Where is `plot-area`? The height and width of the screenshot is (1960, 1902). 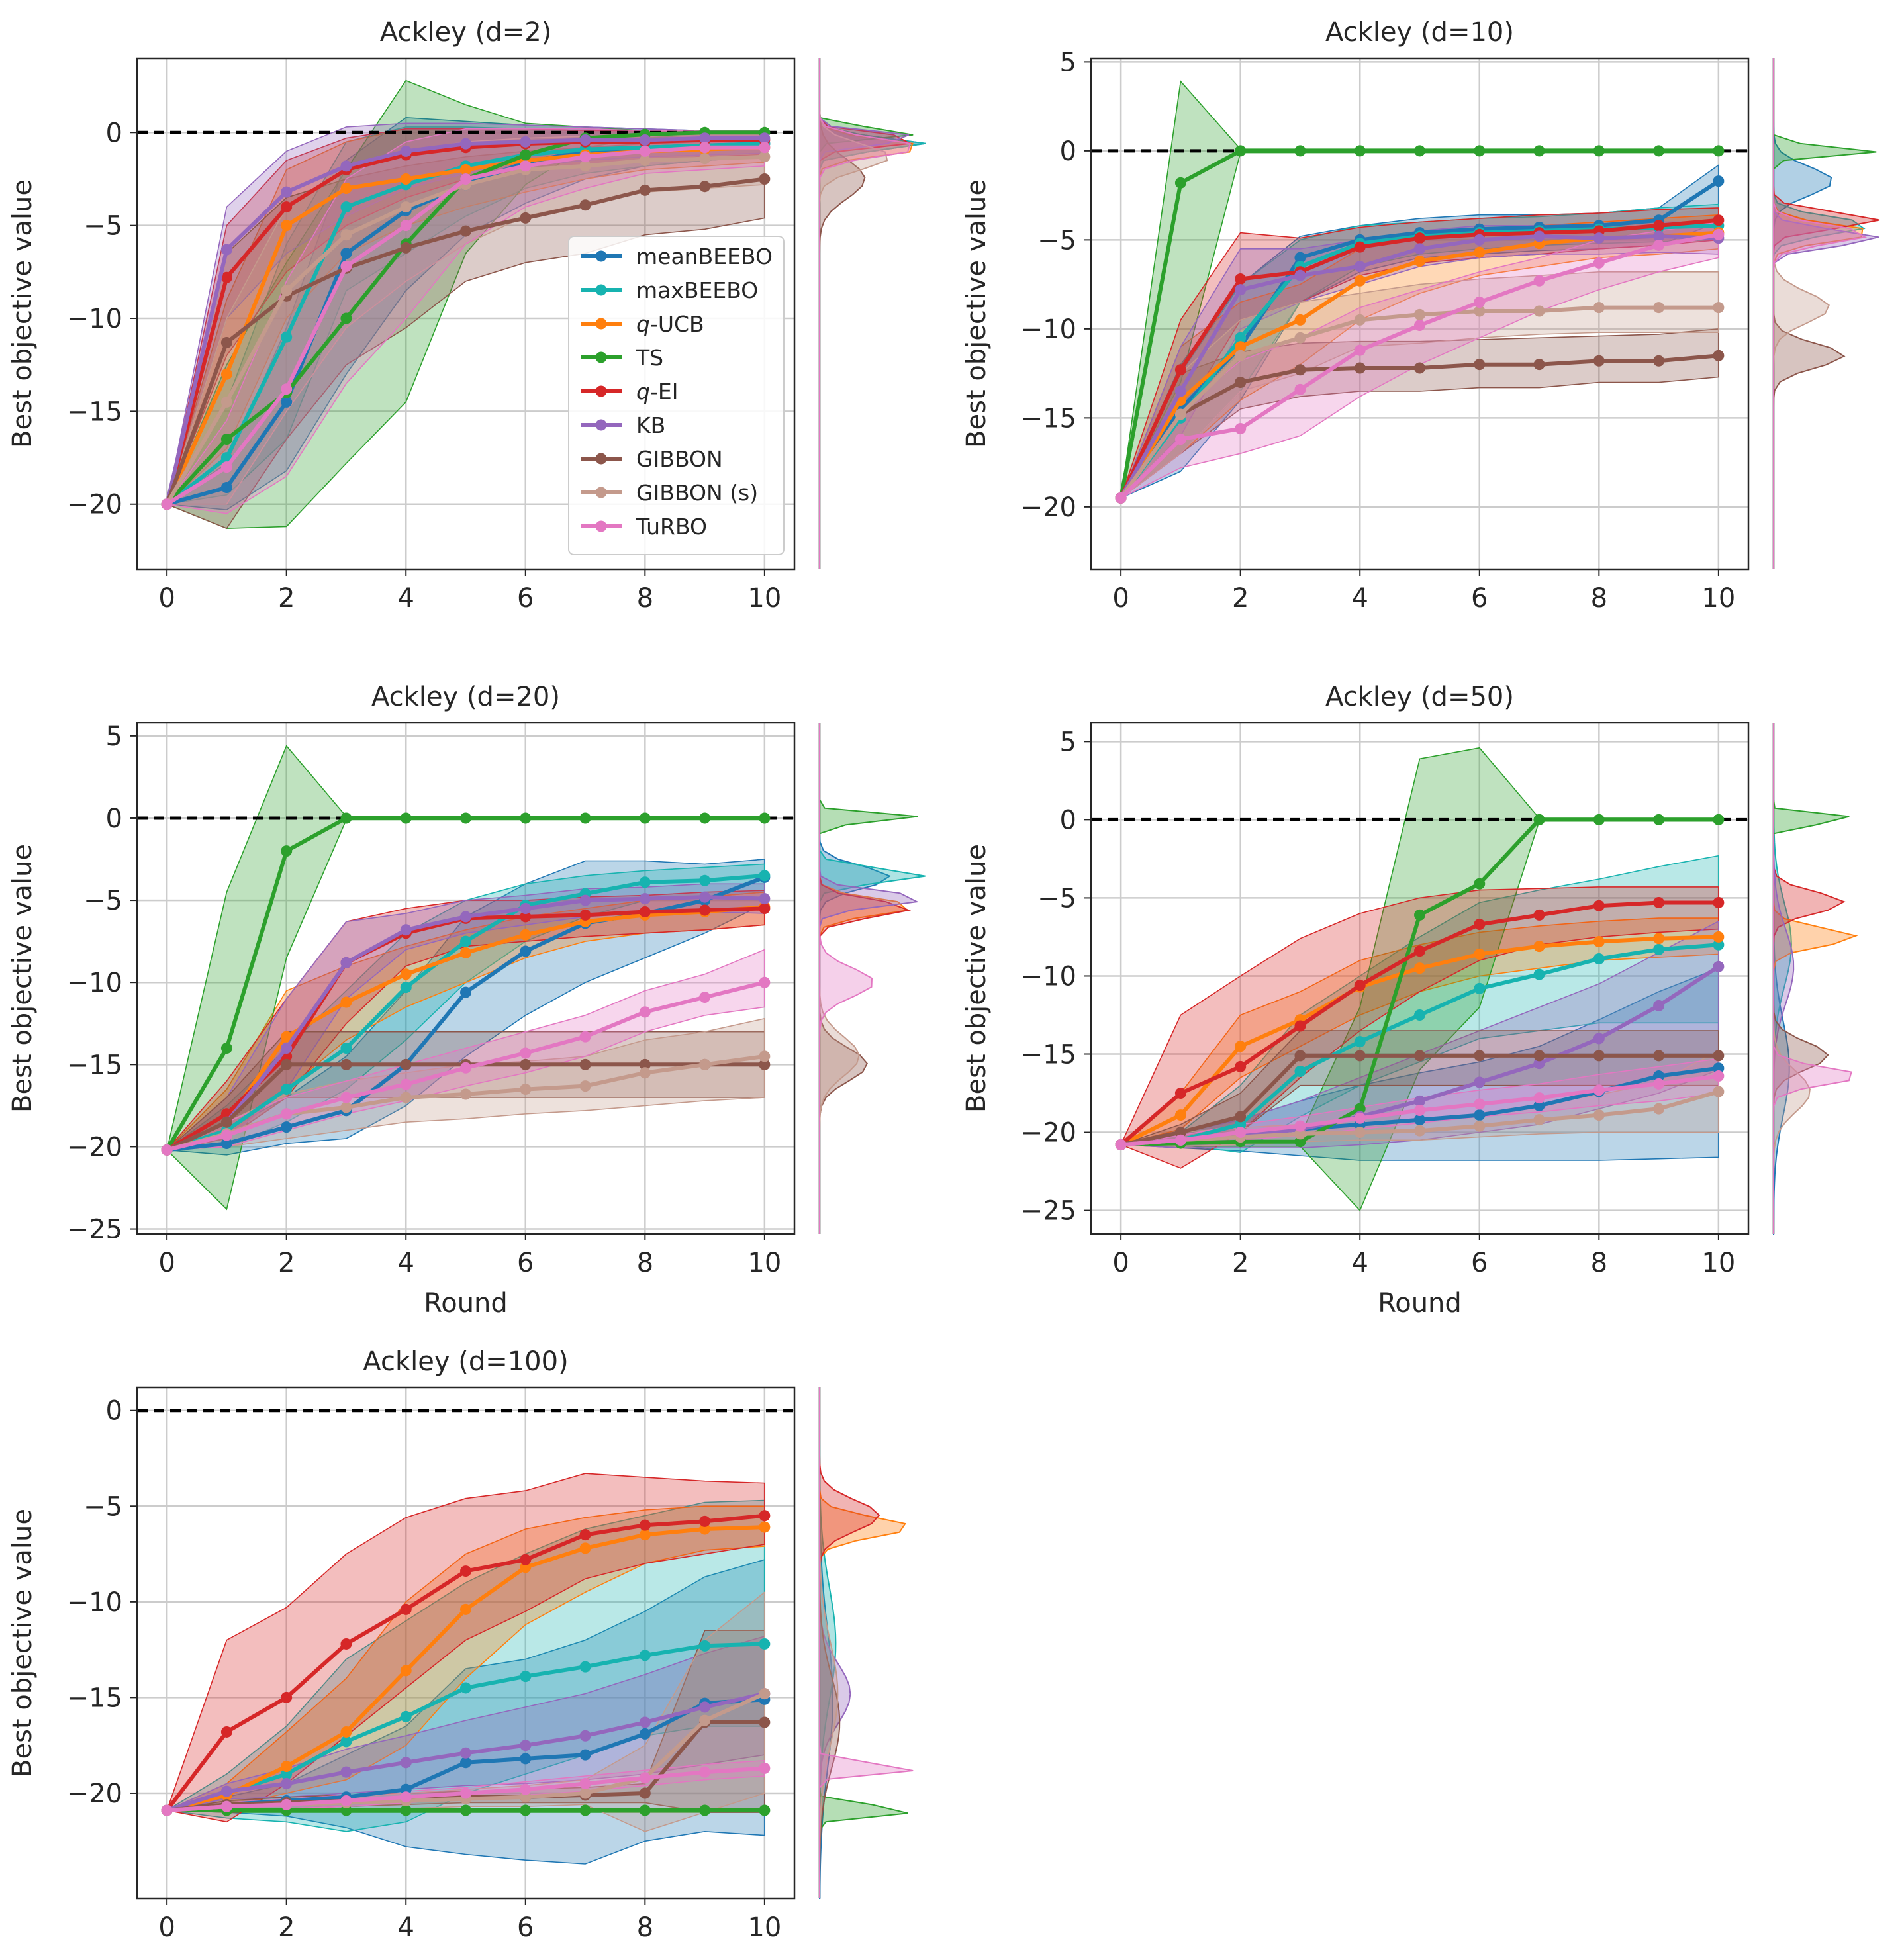 plot-area is located at coordinates (465, 1637).